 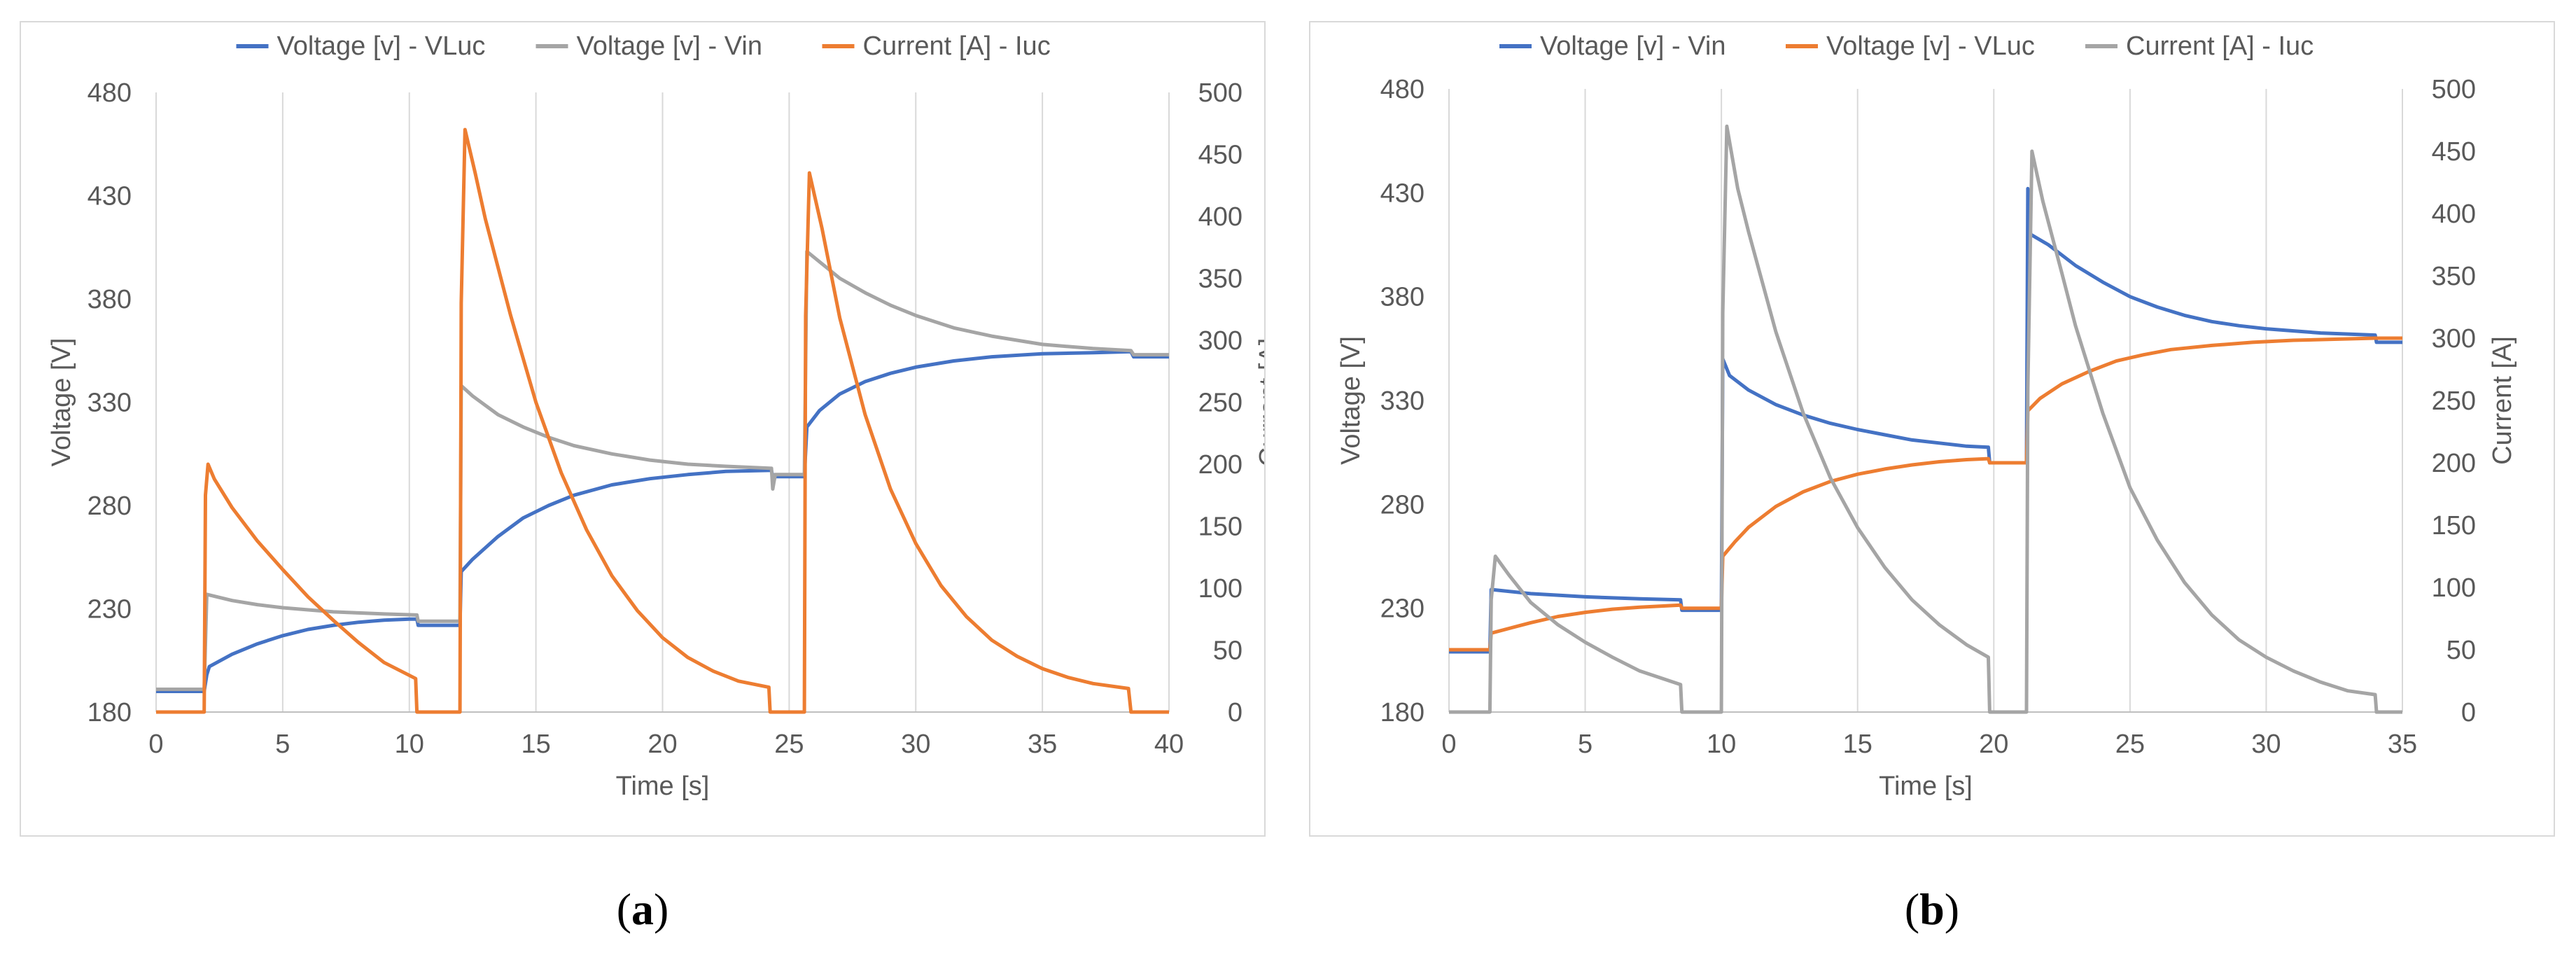 What do you see at coordinates (1402, 89) in the screenshot?
I see `chart-b-y-tick-label: 480` at bounding box center [1402, 89].